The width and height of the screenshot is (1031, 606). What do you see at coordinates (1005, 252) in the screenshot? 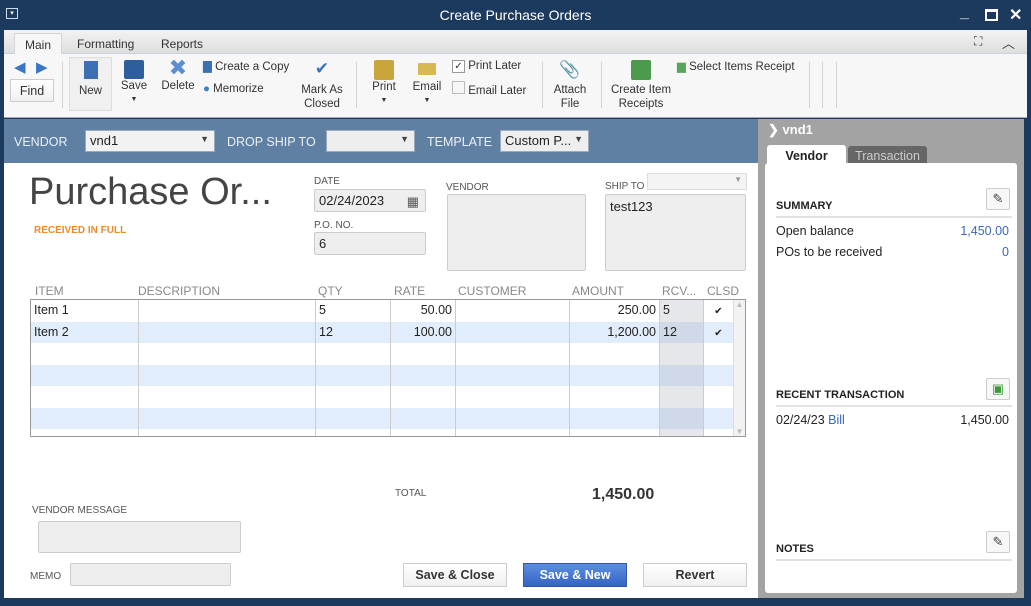
I see `pos-link: 0` at bounding box center [1005, 252].